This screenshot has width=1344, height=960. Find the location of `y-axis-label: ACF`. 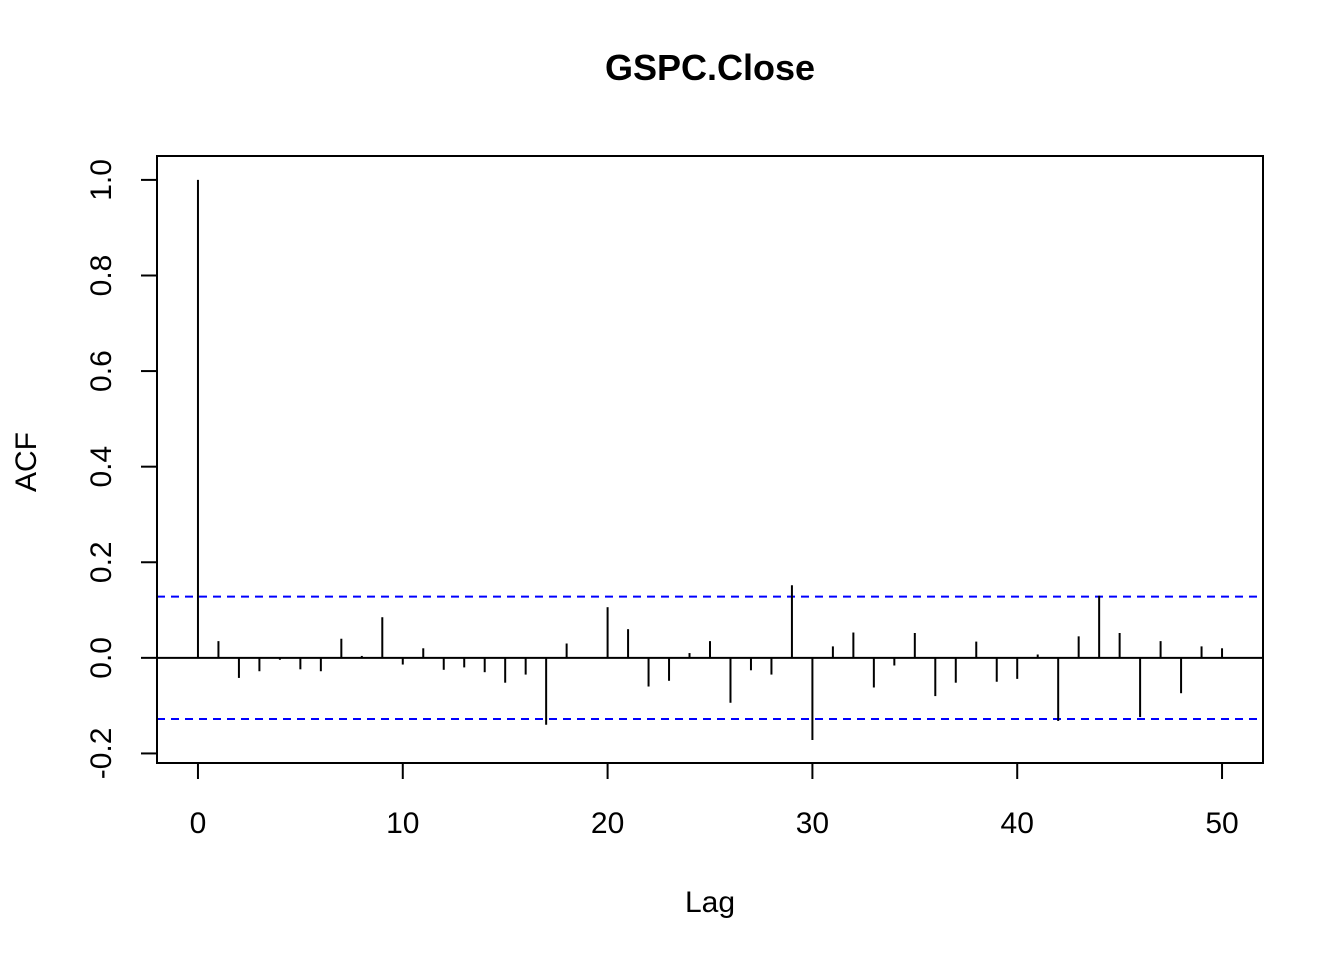

y-axis-label: ACF is located at coordinates (26, 462).